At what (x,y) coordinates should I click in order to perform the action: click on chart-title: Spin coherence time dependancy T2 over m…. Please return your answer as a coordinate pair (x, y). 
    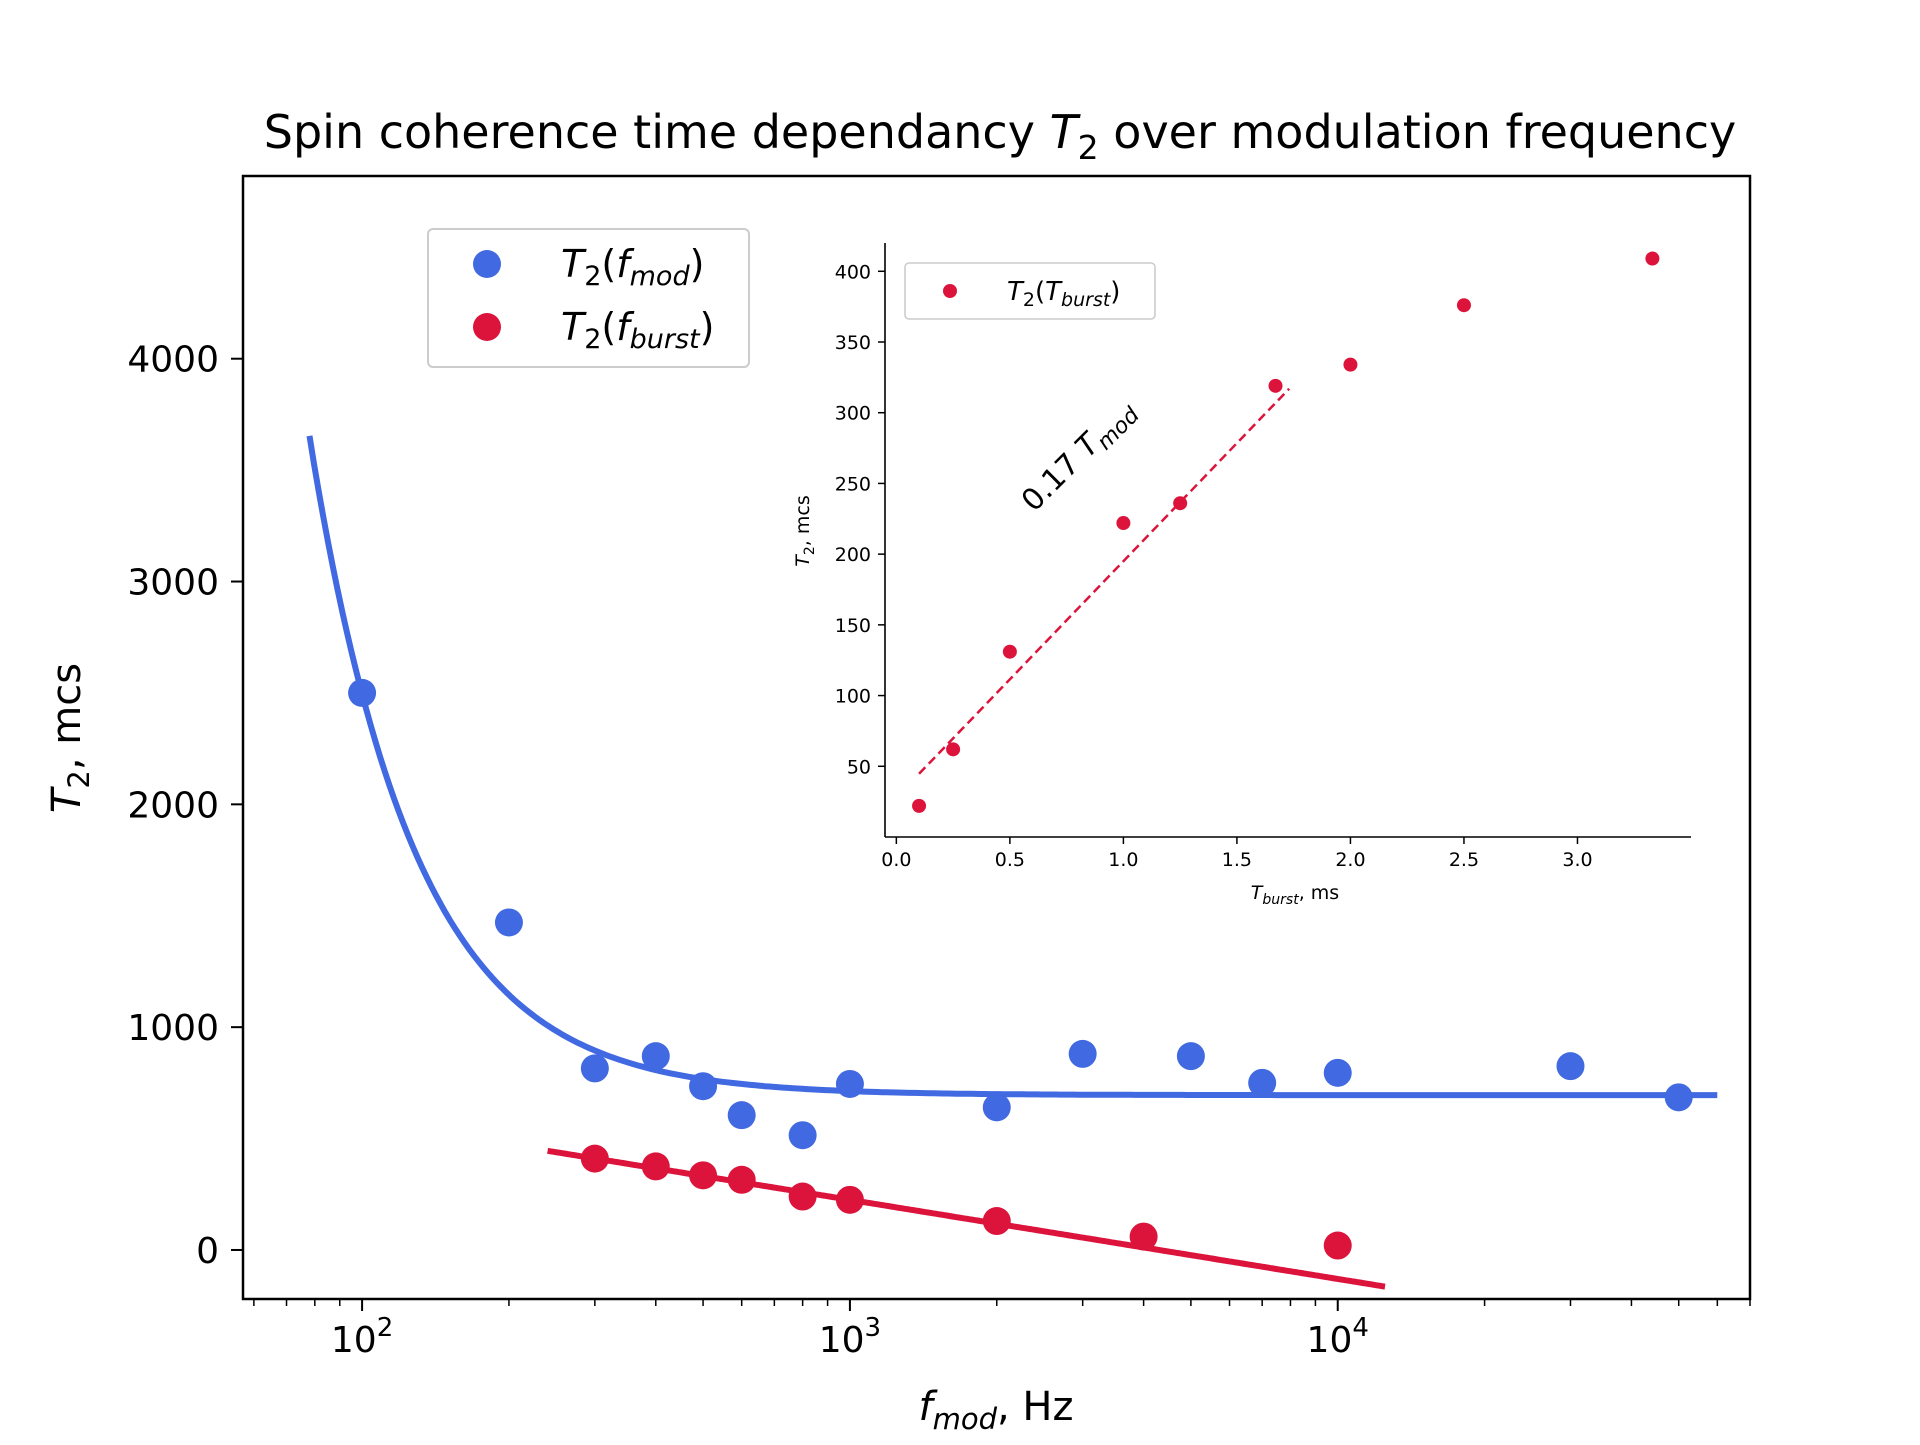
    Looking at the image, I should click on (1000, 136).